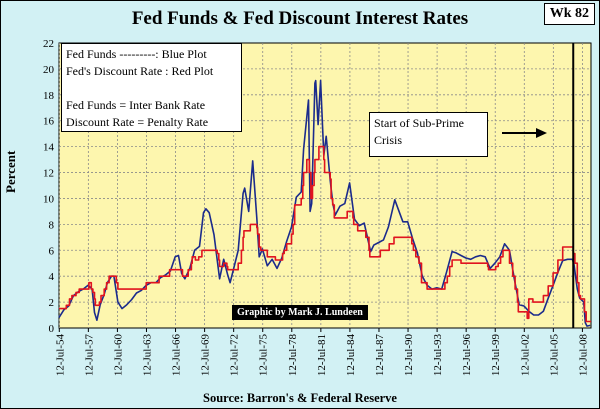 Image resolution: width=600 pixels, height=409 pixels. I want to click on y-tick-label: 20, so click(49, 70).